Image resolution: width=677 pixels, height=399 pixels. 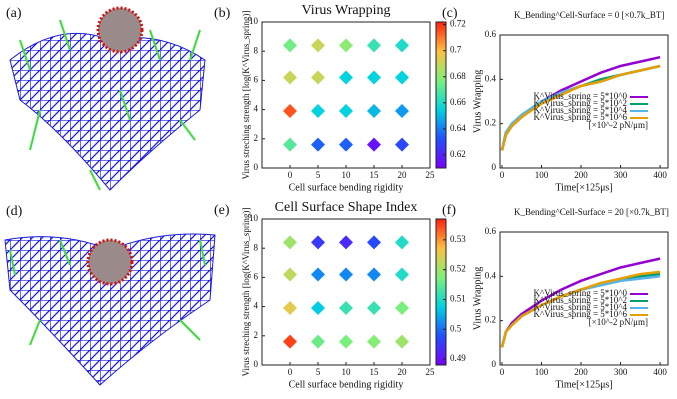 What do you see at coordinates (458, 358) in the screenshot?
I see `colorbar-tick-label: 0.49` at bounding box center [458, 358].